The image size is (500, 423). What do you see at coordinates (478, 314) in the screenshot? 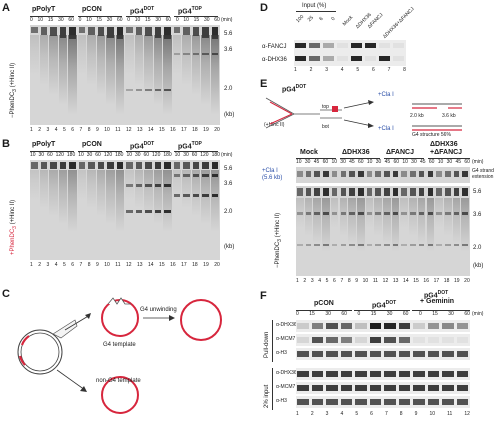
I see `panel-f-time-unit: (min)` at bounding box center [478, 314].